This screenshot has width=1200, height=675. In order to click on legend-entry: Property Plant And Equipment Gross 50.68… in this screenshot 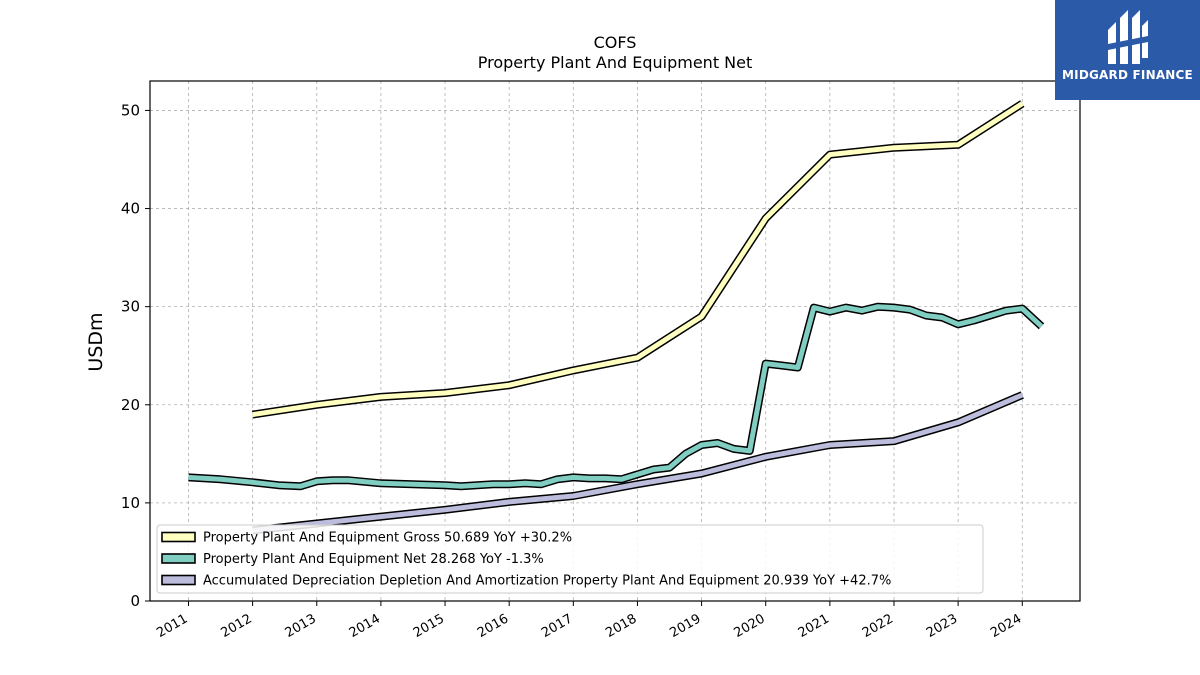, I will do `click(387, 538)`.